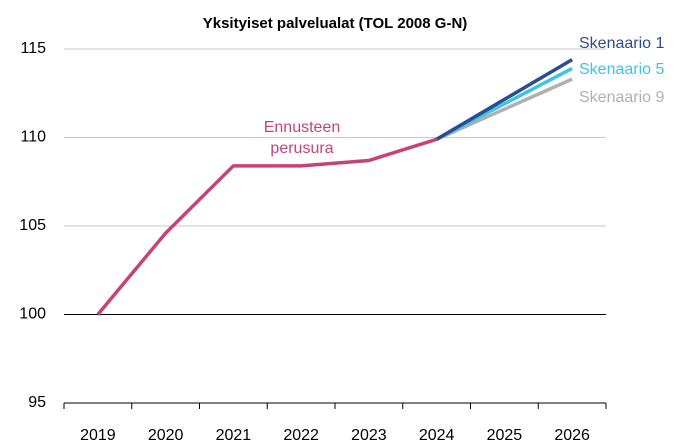 This screenshot has width=690, height=441. I want to click on x-tick-label: 2023, so click(369, 434).